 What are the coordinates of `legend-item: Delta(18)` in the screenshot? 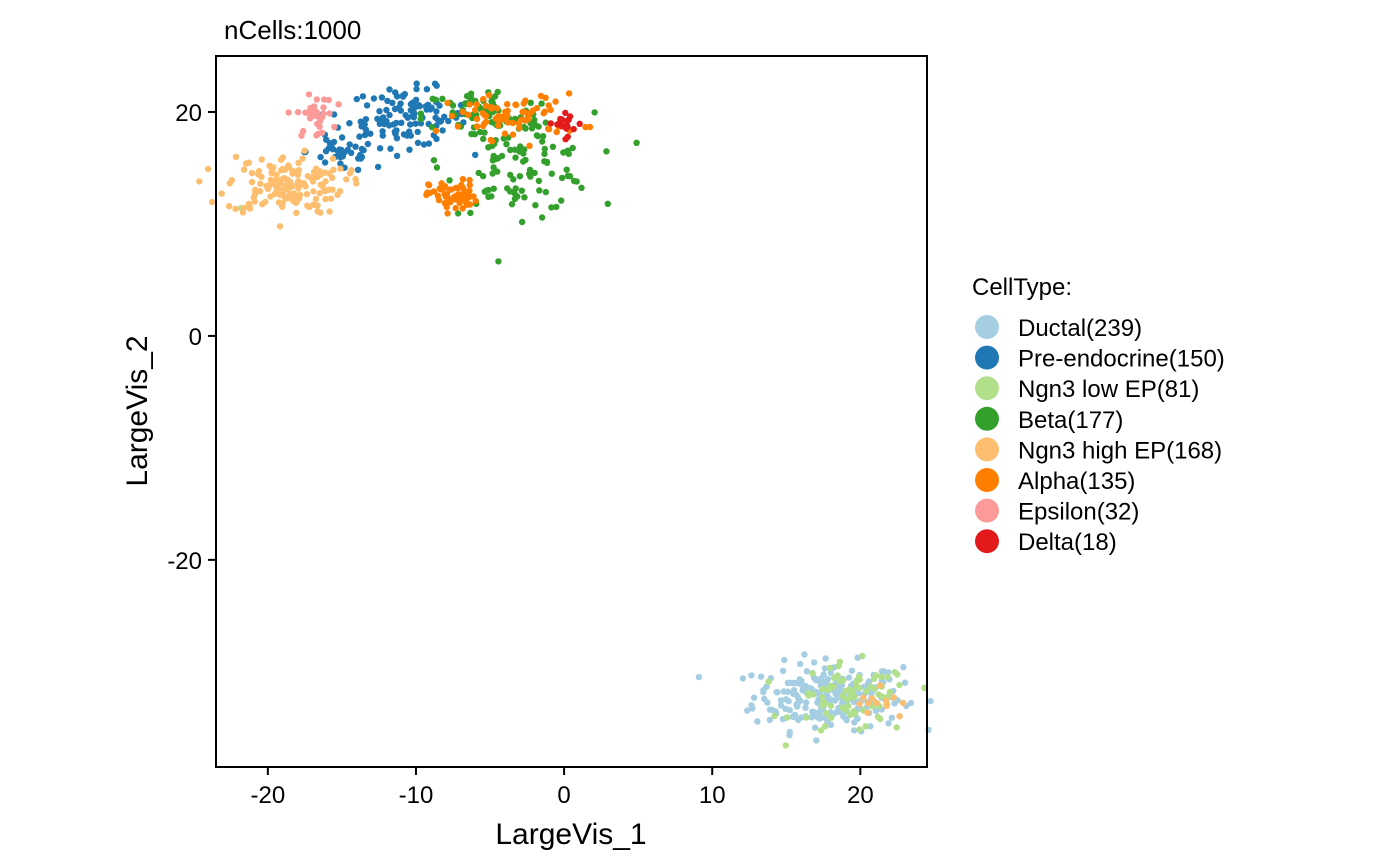 It's located at (1046, 542).